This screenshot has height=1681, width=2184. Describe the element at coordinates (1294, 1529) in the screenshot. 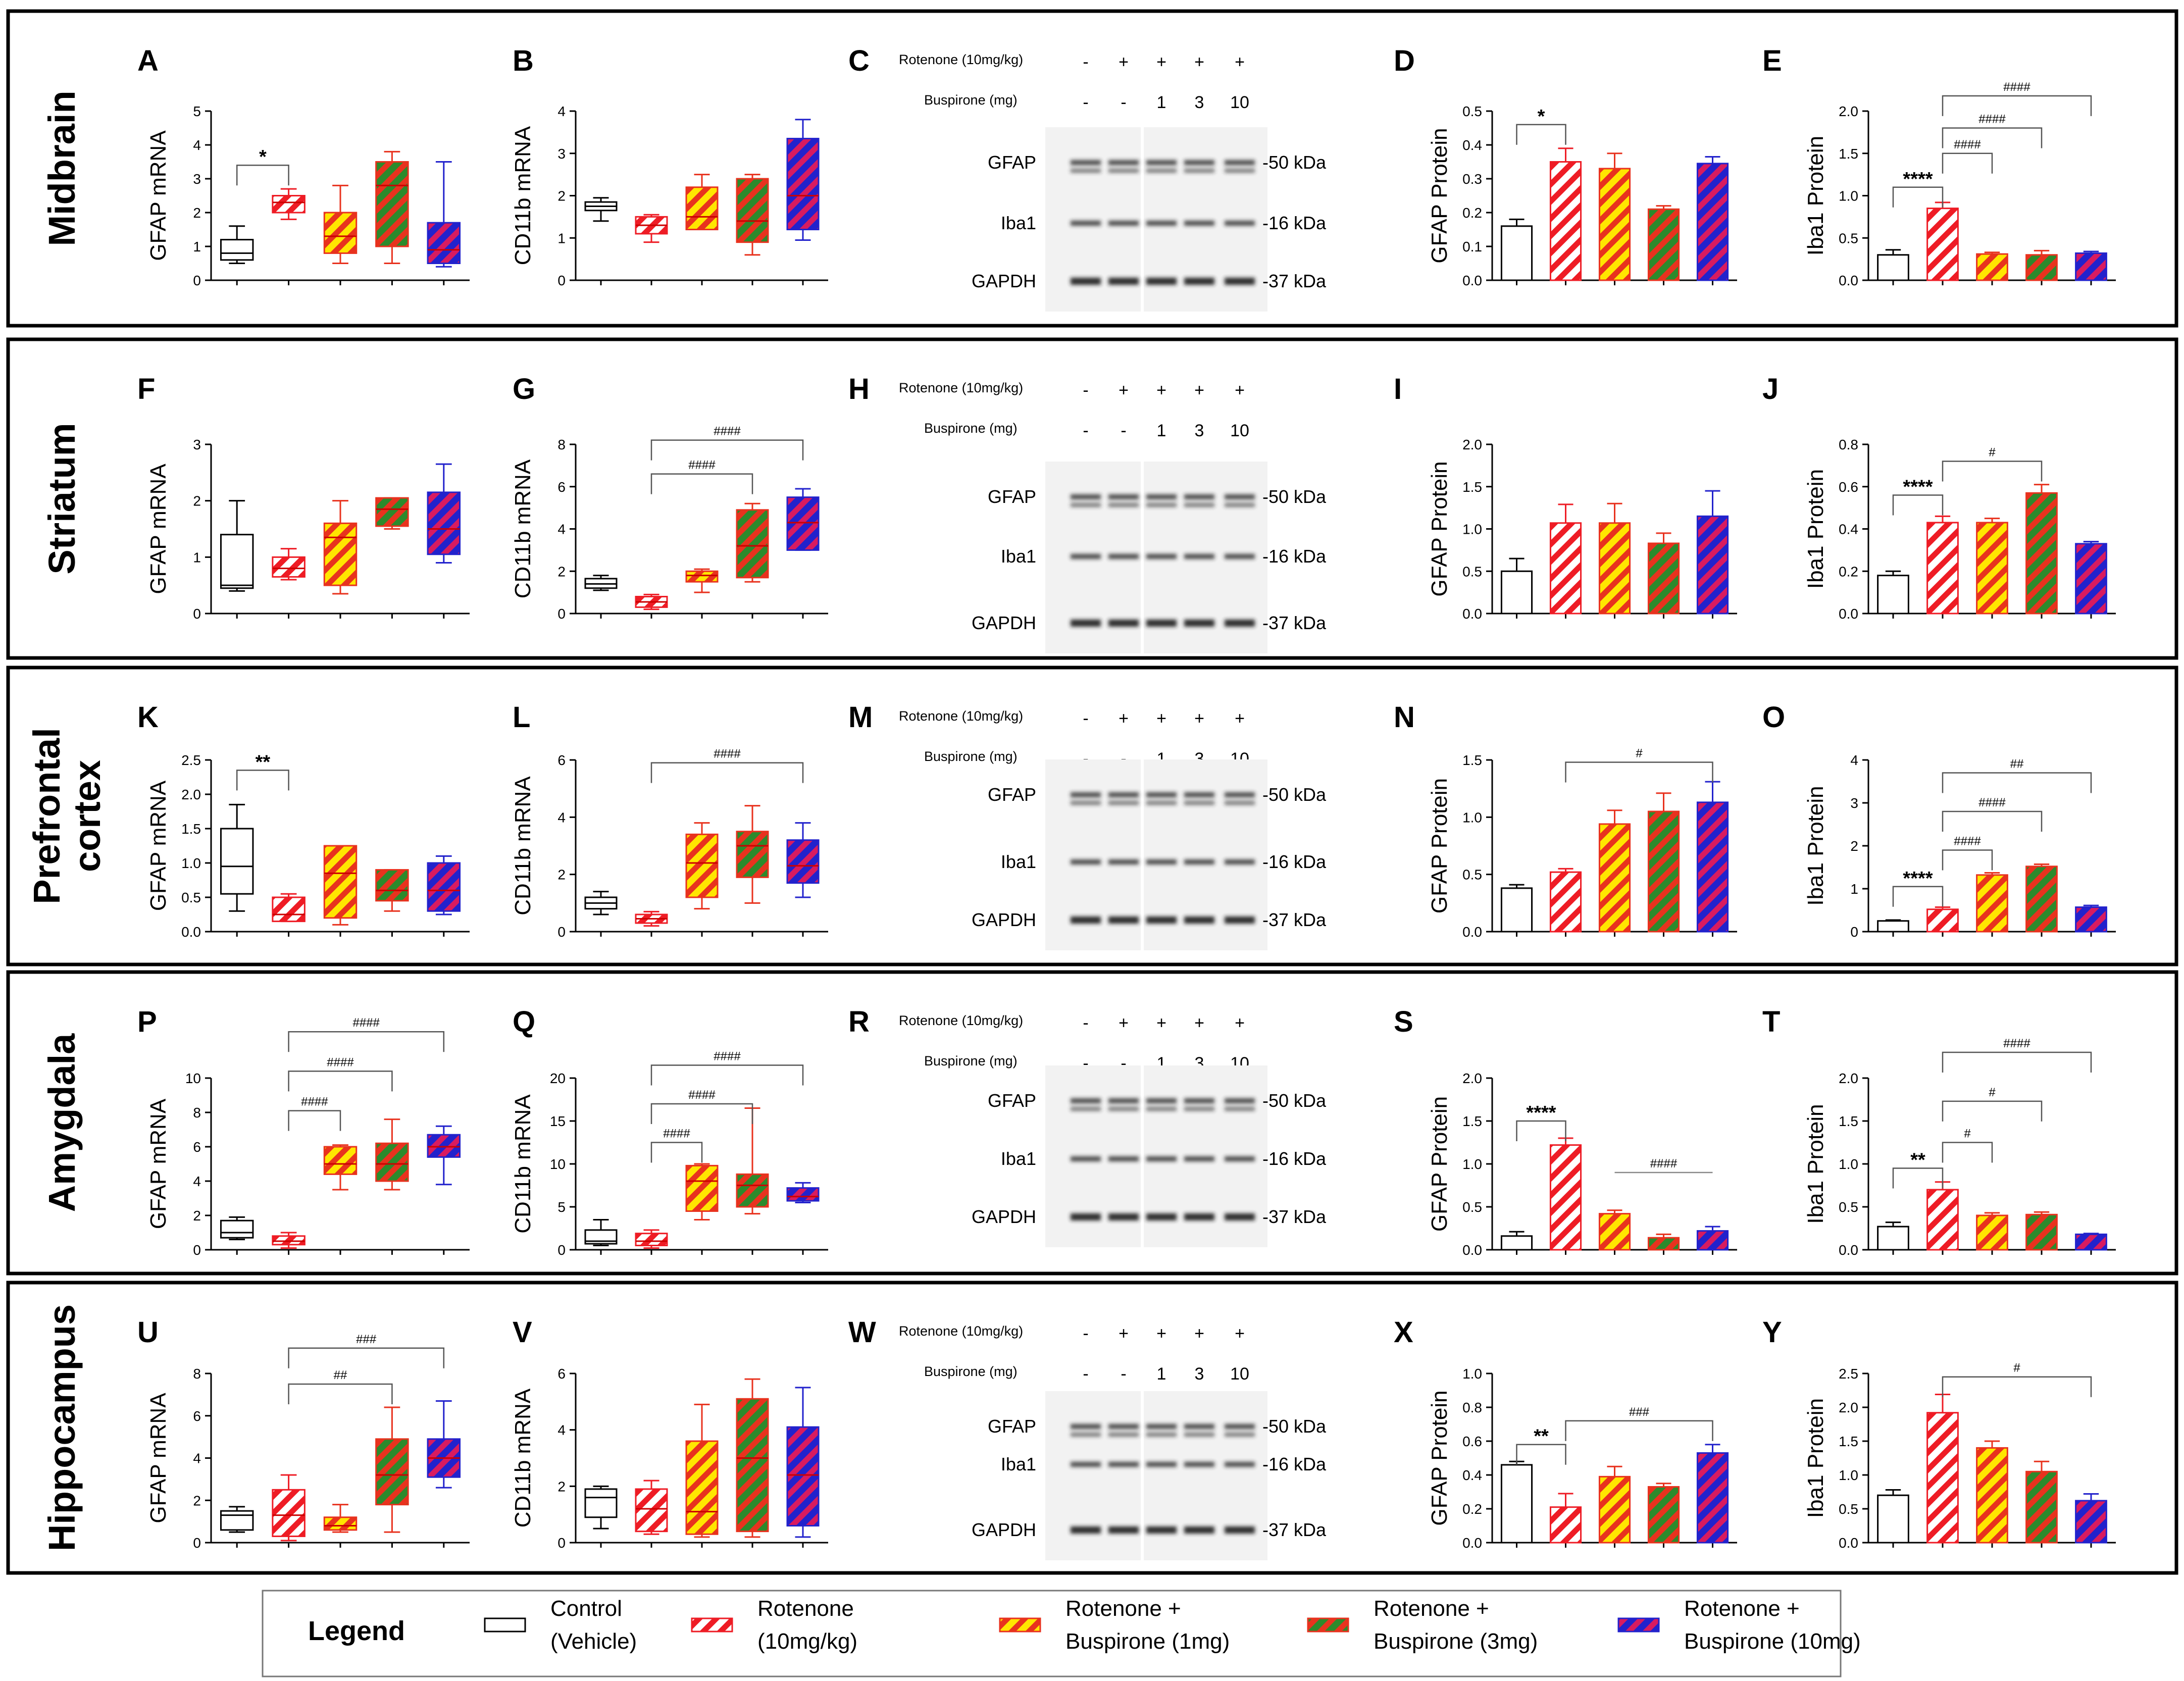

I see `blot-size-marker: -37 kDa` at that location.